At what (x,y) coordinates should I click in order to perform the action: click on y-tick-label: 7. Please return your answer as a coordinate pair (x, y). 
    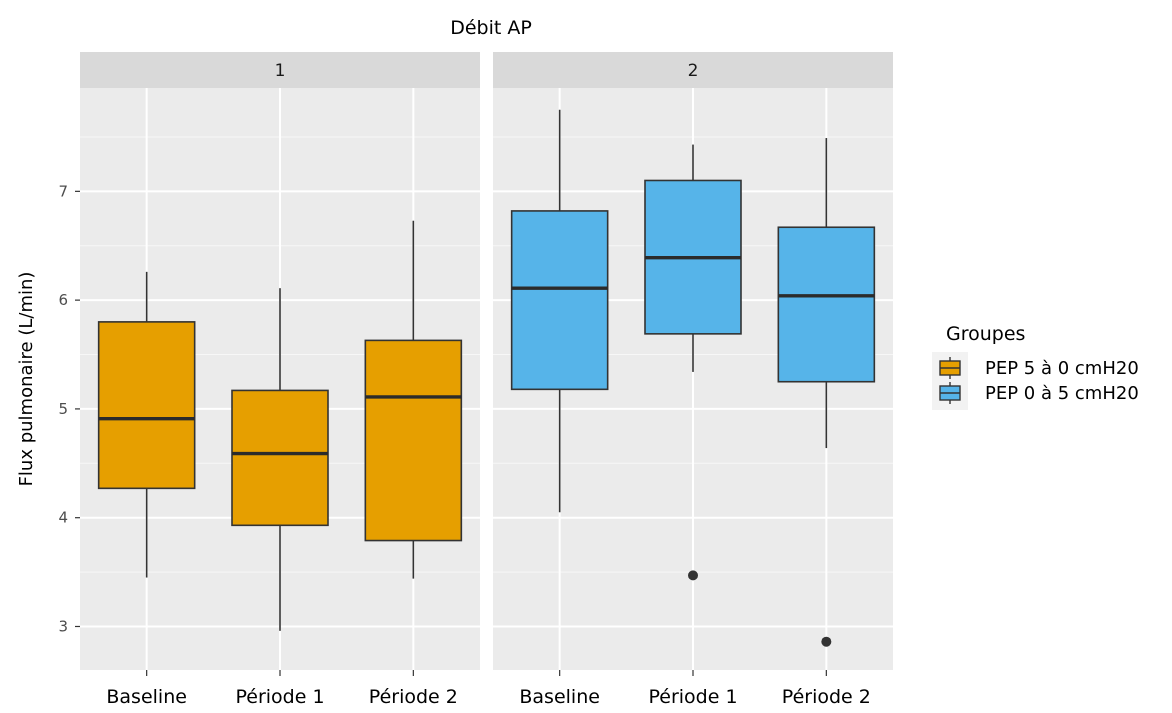
    Looking at the image, I should click on (63, 191).